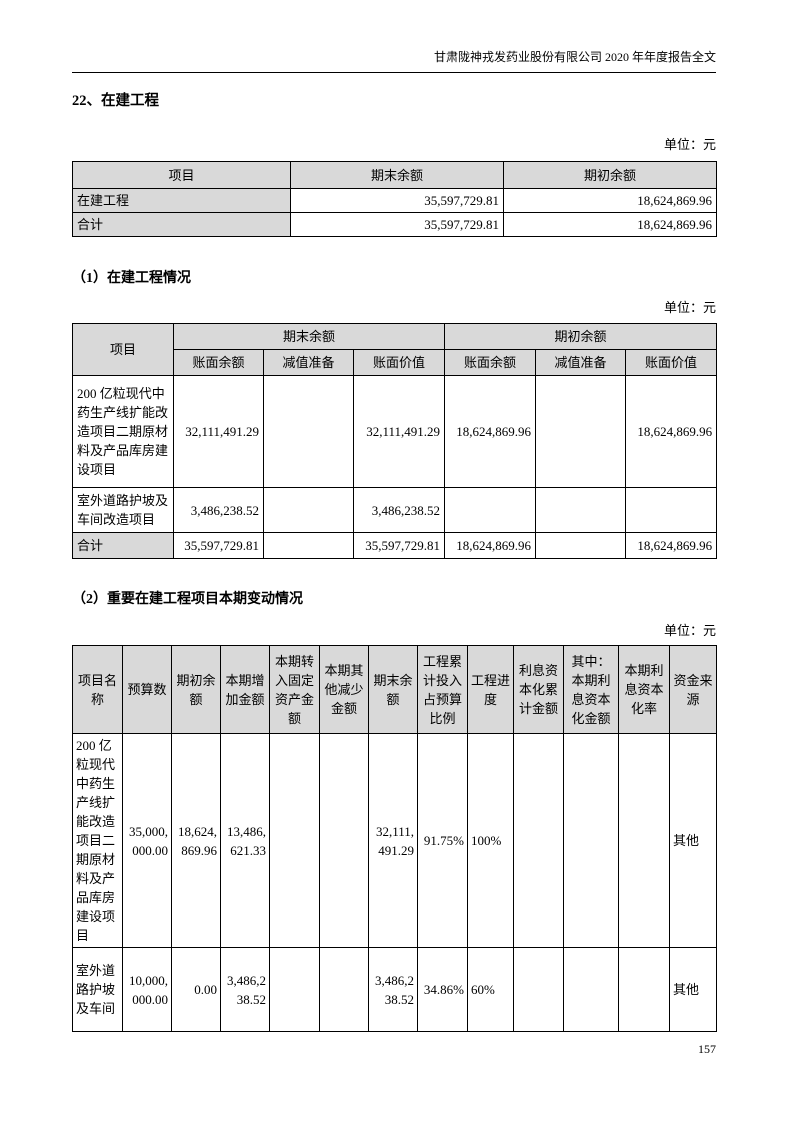  What do you see at coordinates (294, 689) in the screenshot?
I see `column-header: 本期转入固定资产金额` at bounding box center [294, 689].